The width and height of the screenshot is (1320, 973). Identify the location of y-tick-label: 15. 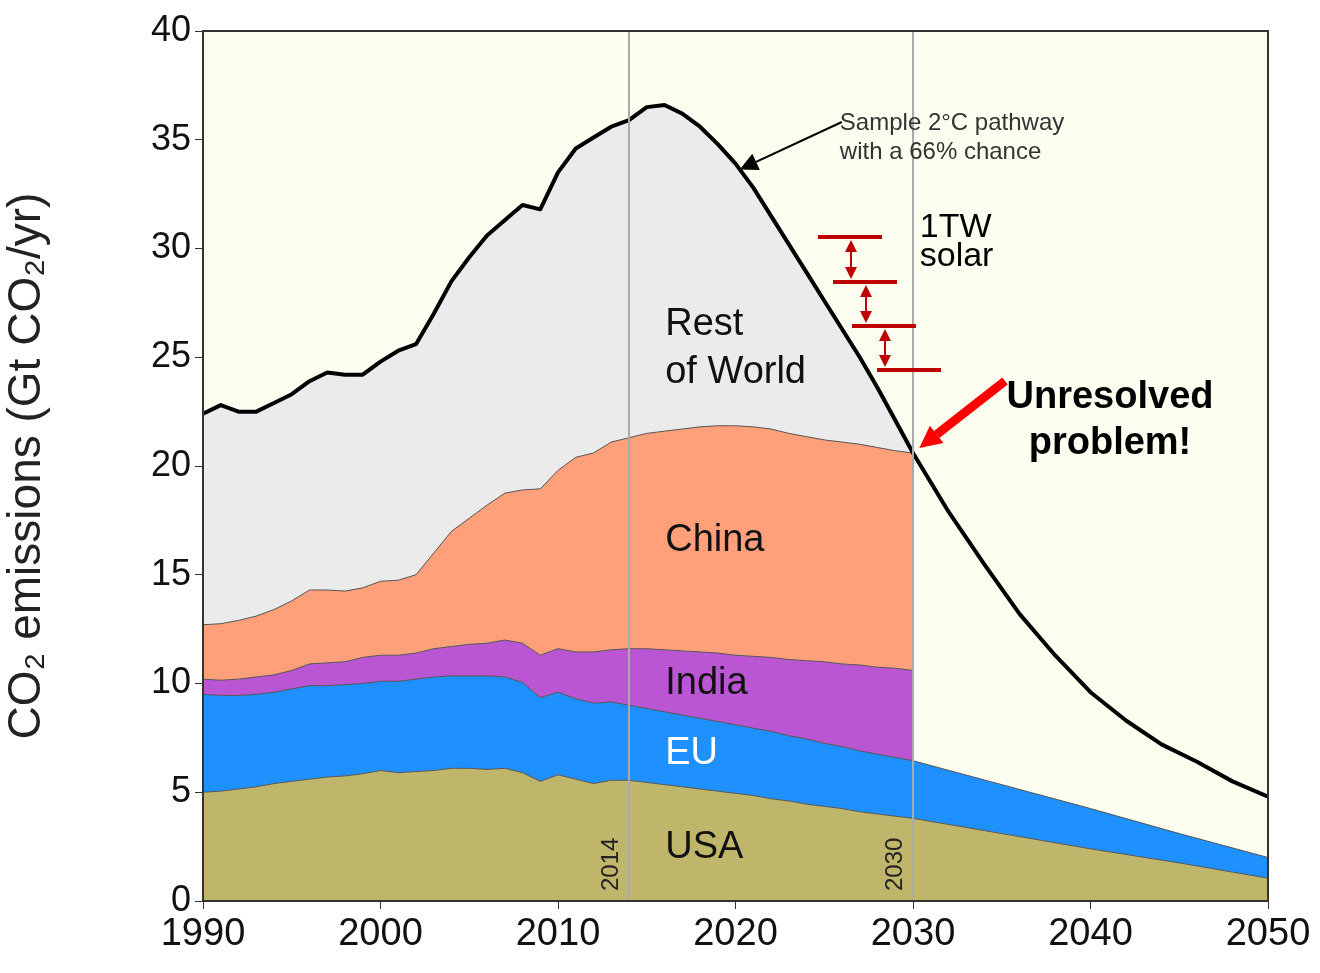
(170, 572).